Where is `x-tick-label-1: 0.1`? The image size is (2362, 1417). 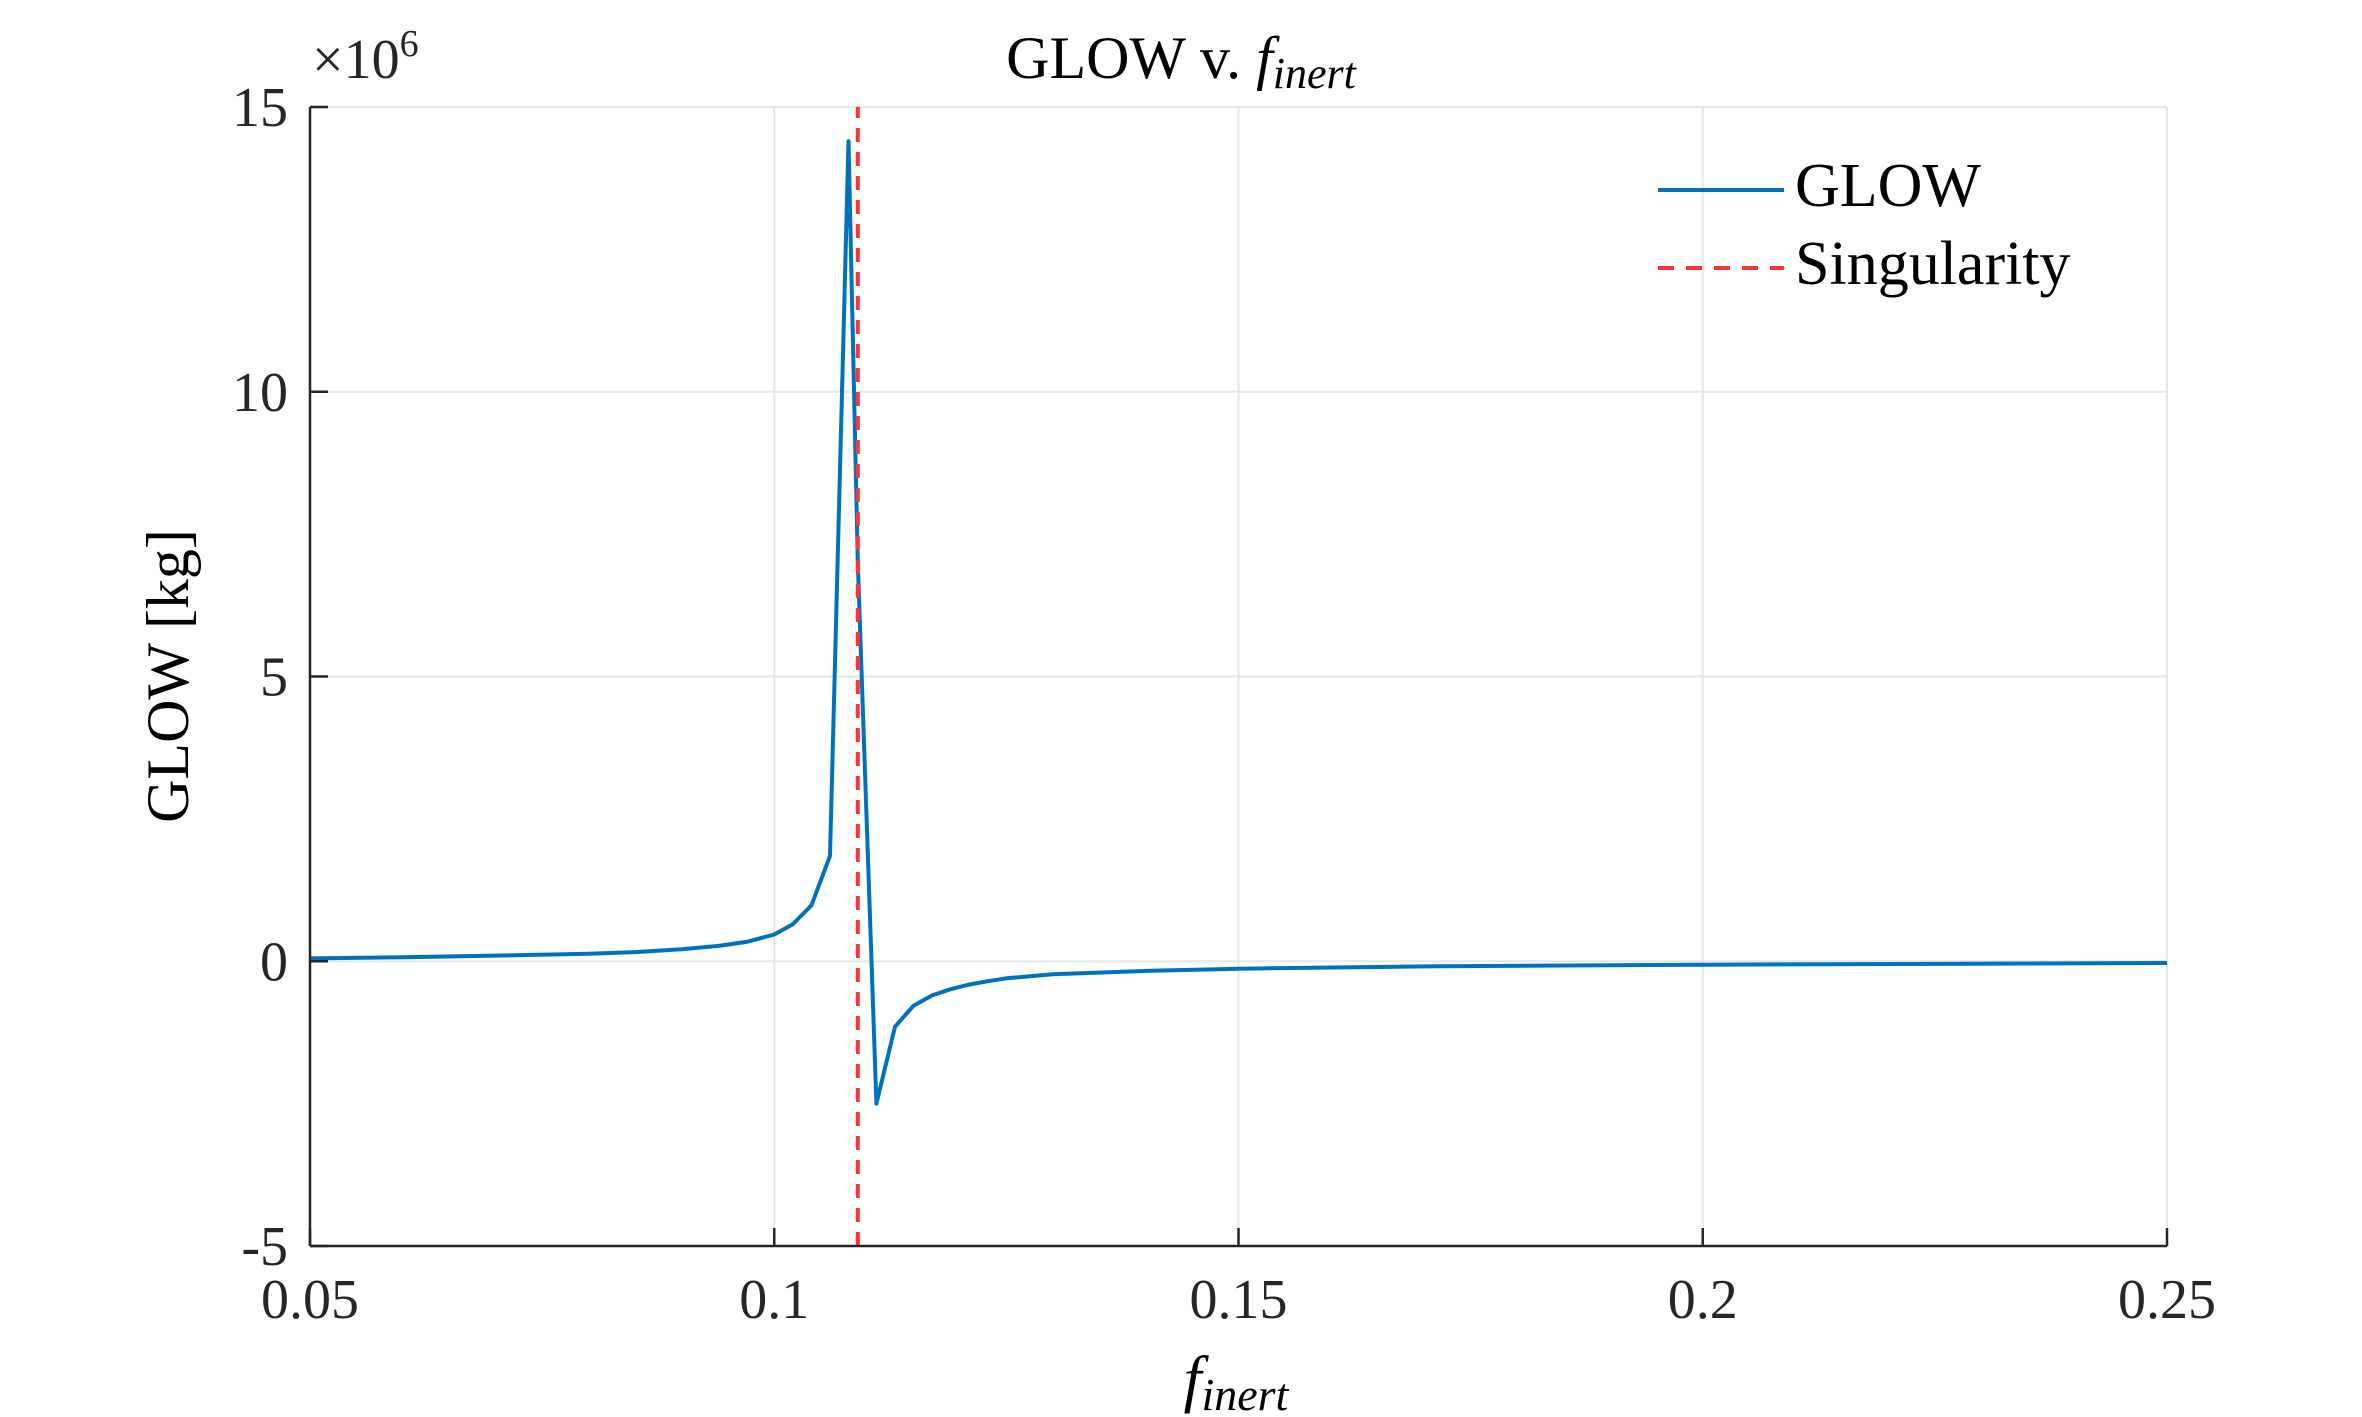 x-tick-label-1: 0.1 is located at coordinates (774, 1300).